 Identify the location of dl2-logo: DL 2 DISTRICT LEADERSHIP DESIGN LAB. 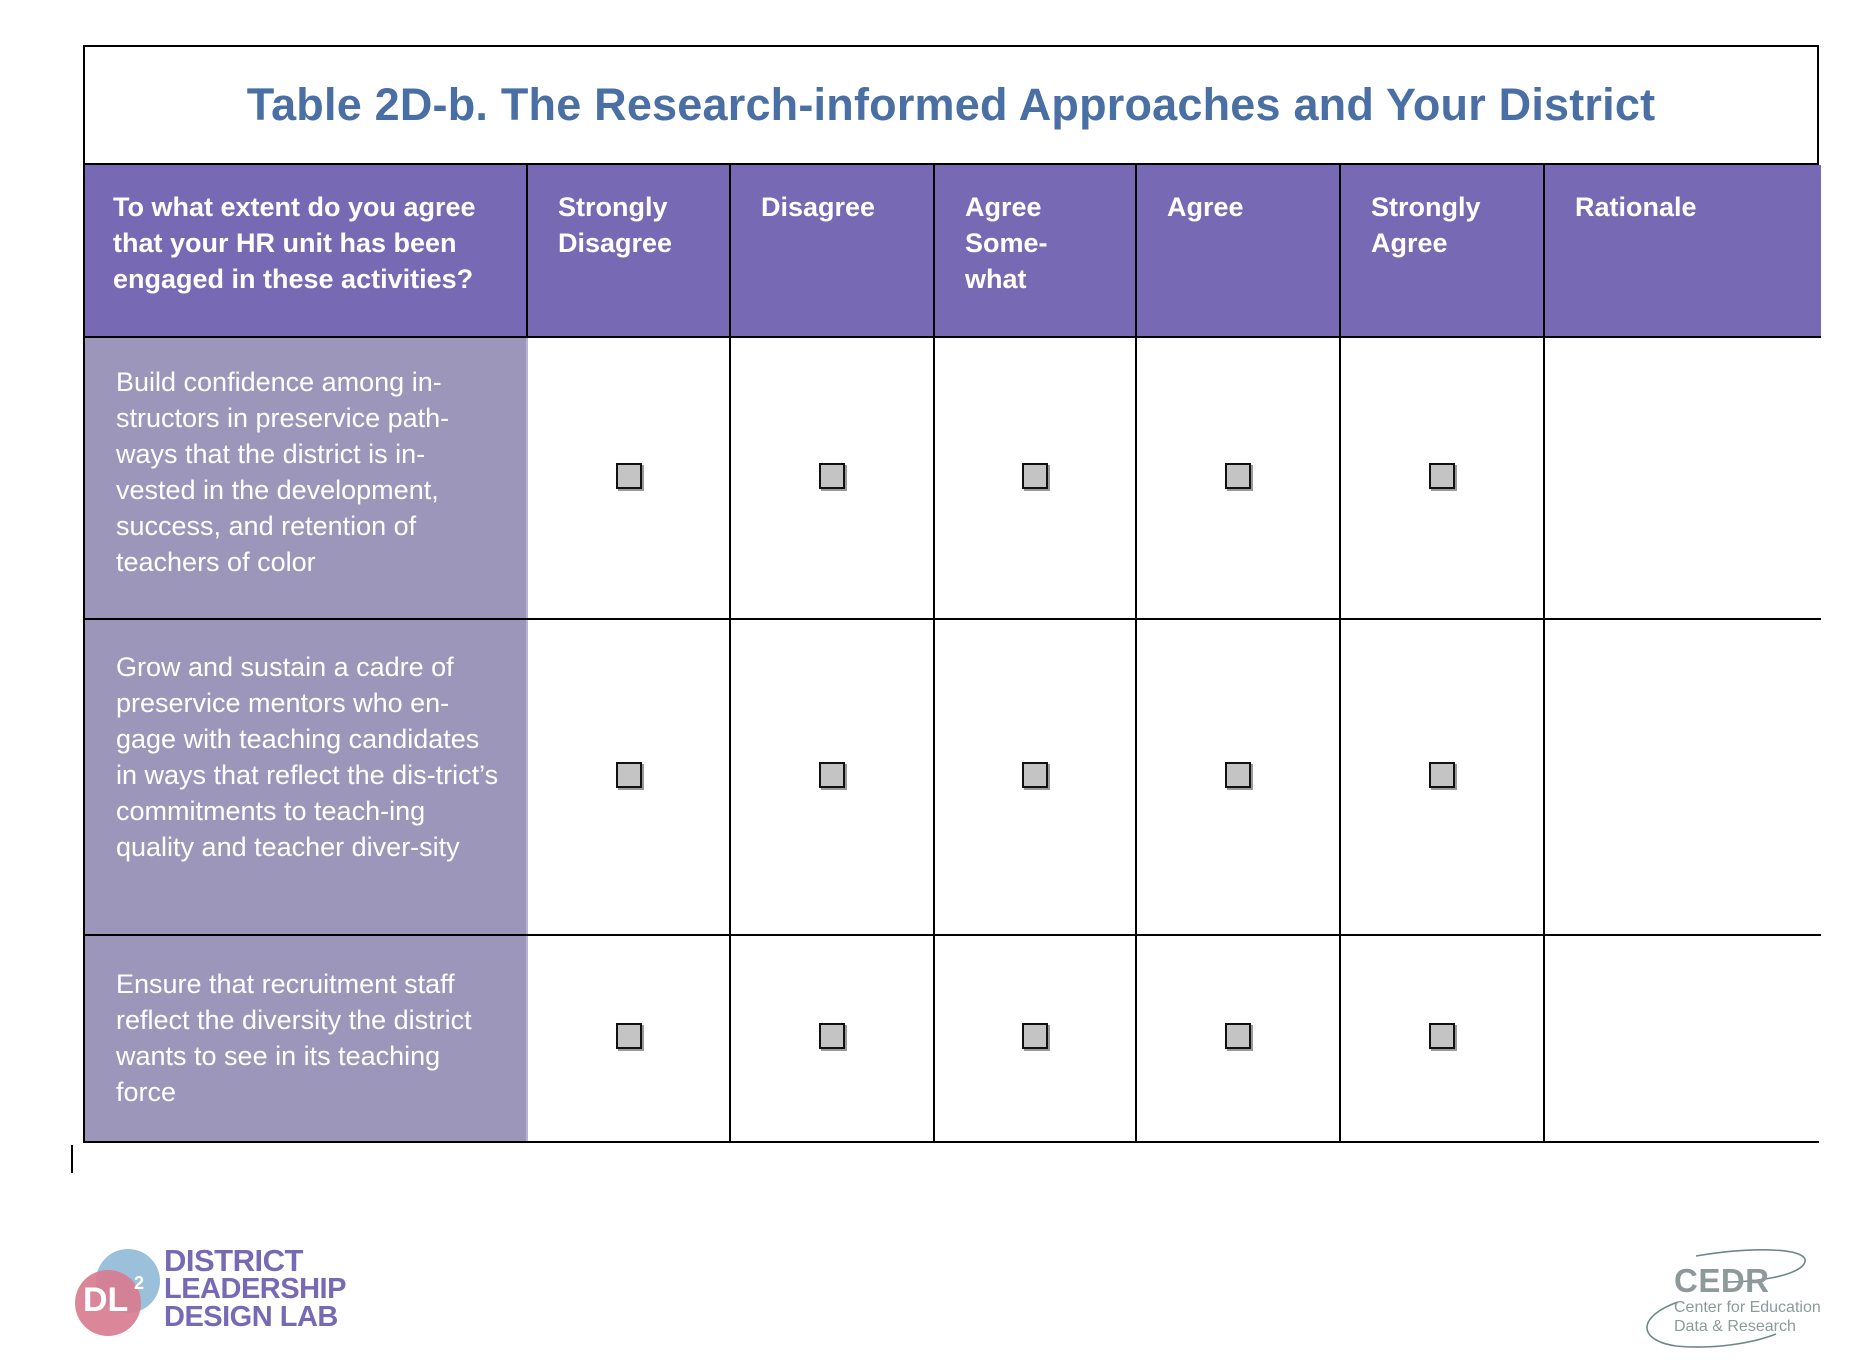
(208, 1290).